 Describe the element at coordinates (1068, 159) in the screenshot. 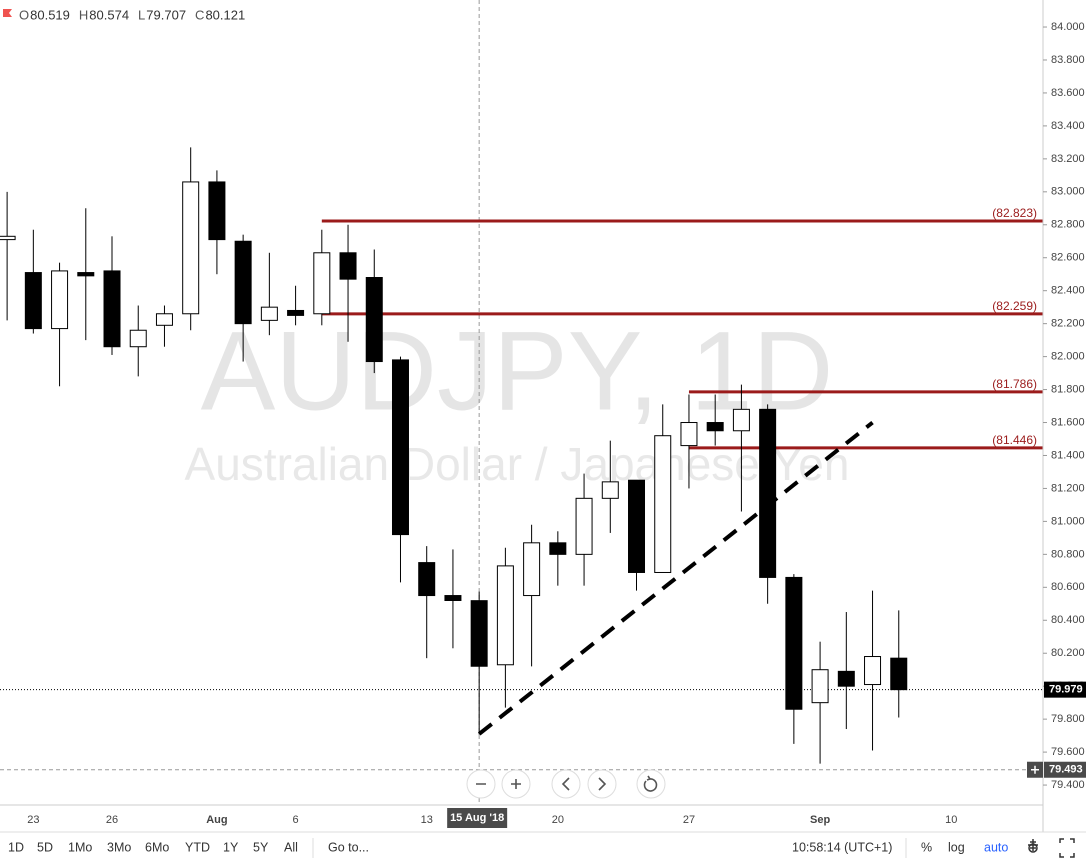

I see `y-tick-label: 83.200` at that location.